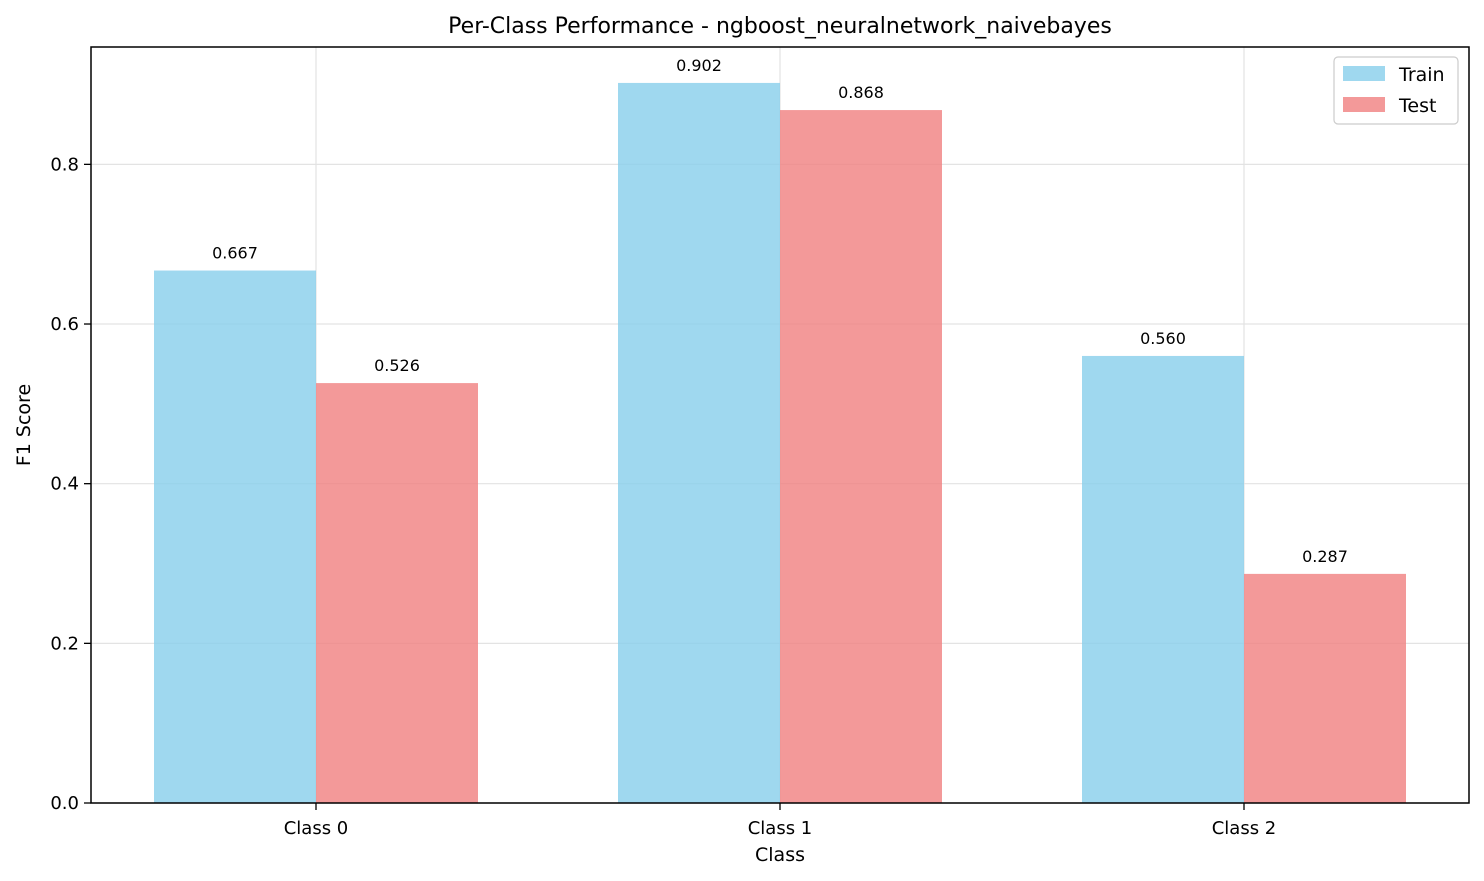  I want to click on legend-swatch-test, so click(1364, 104).